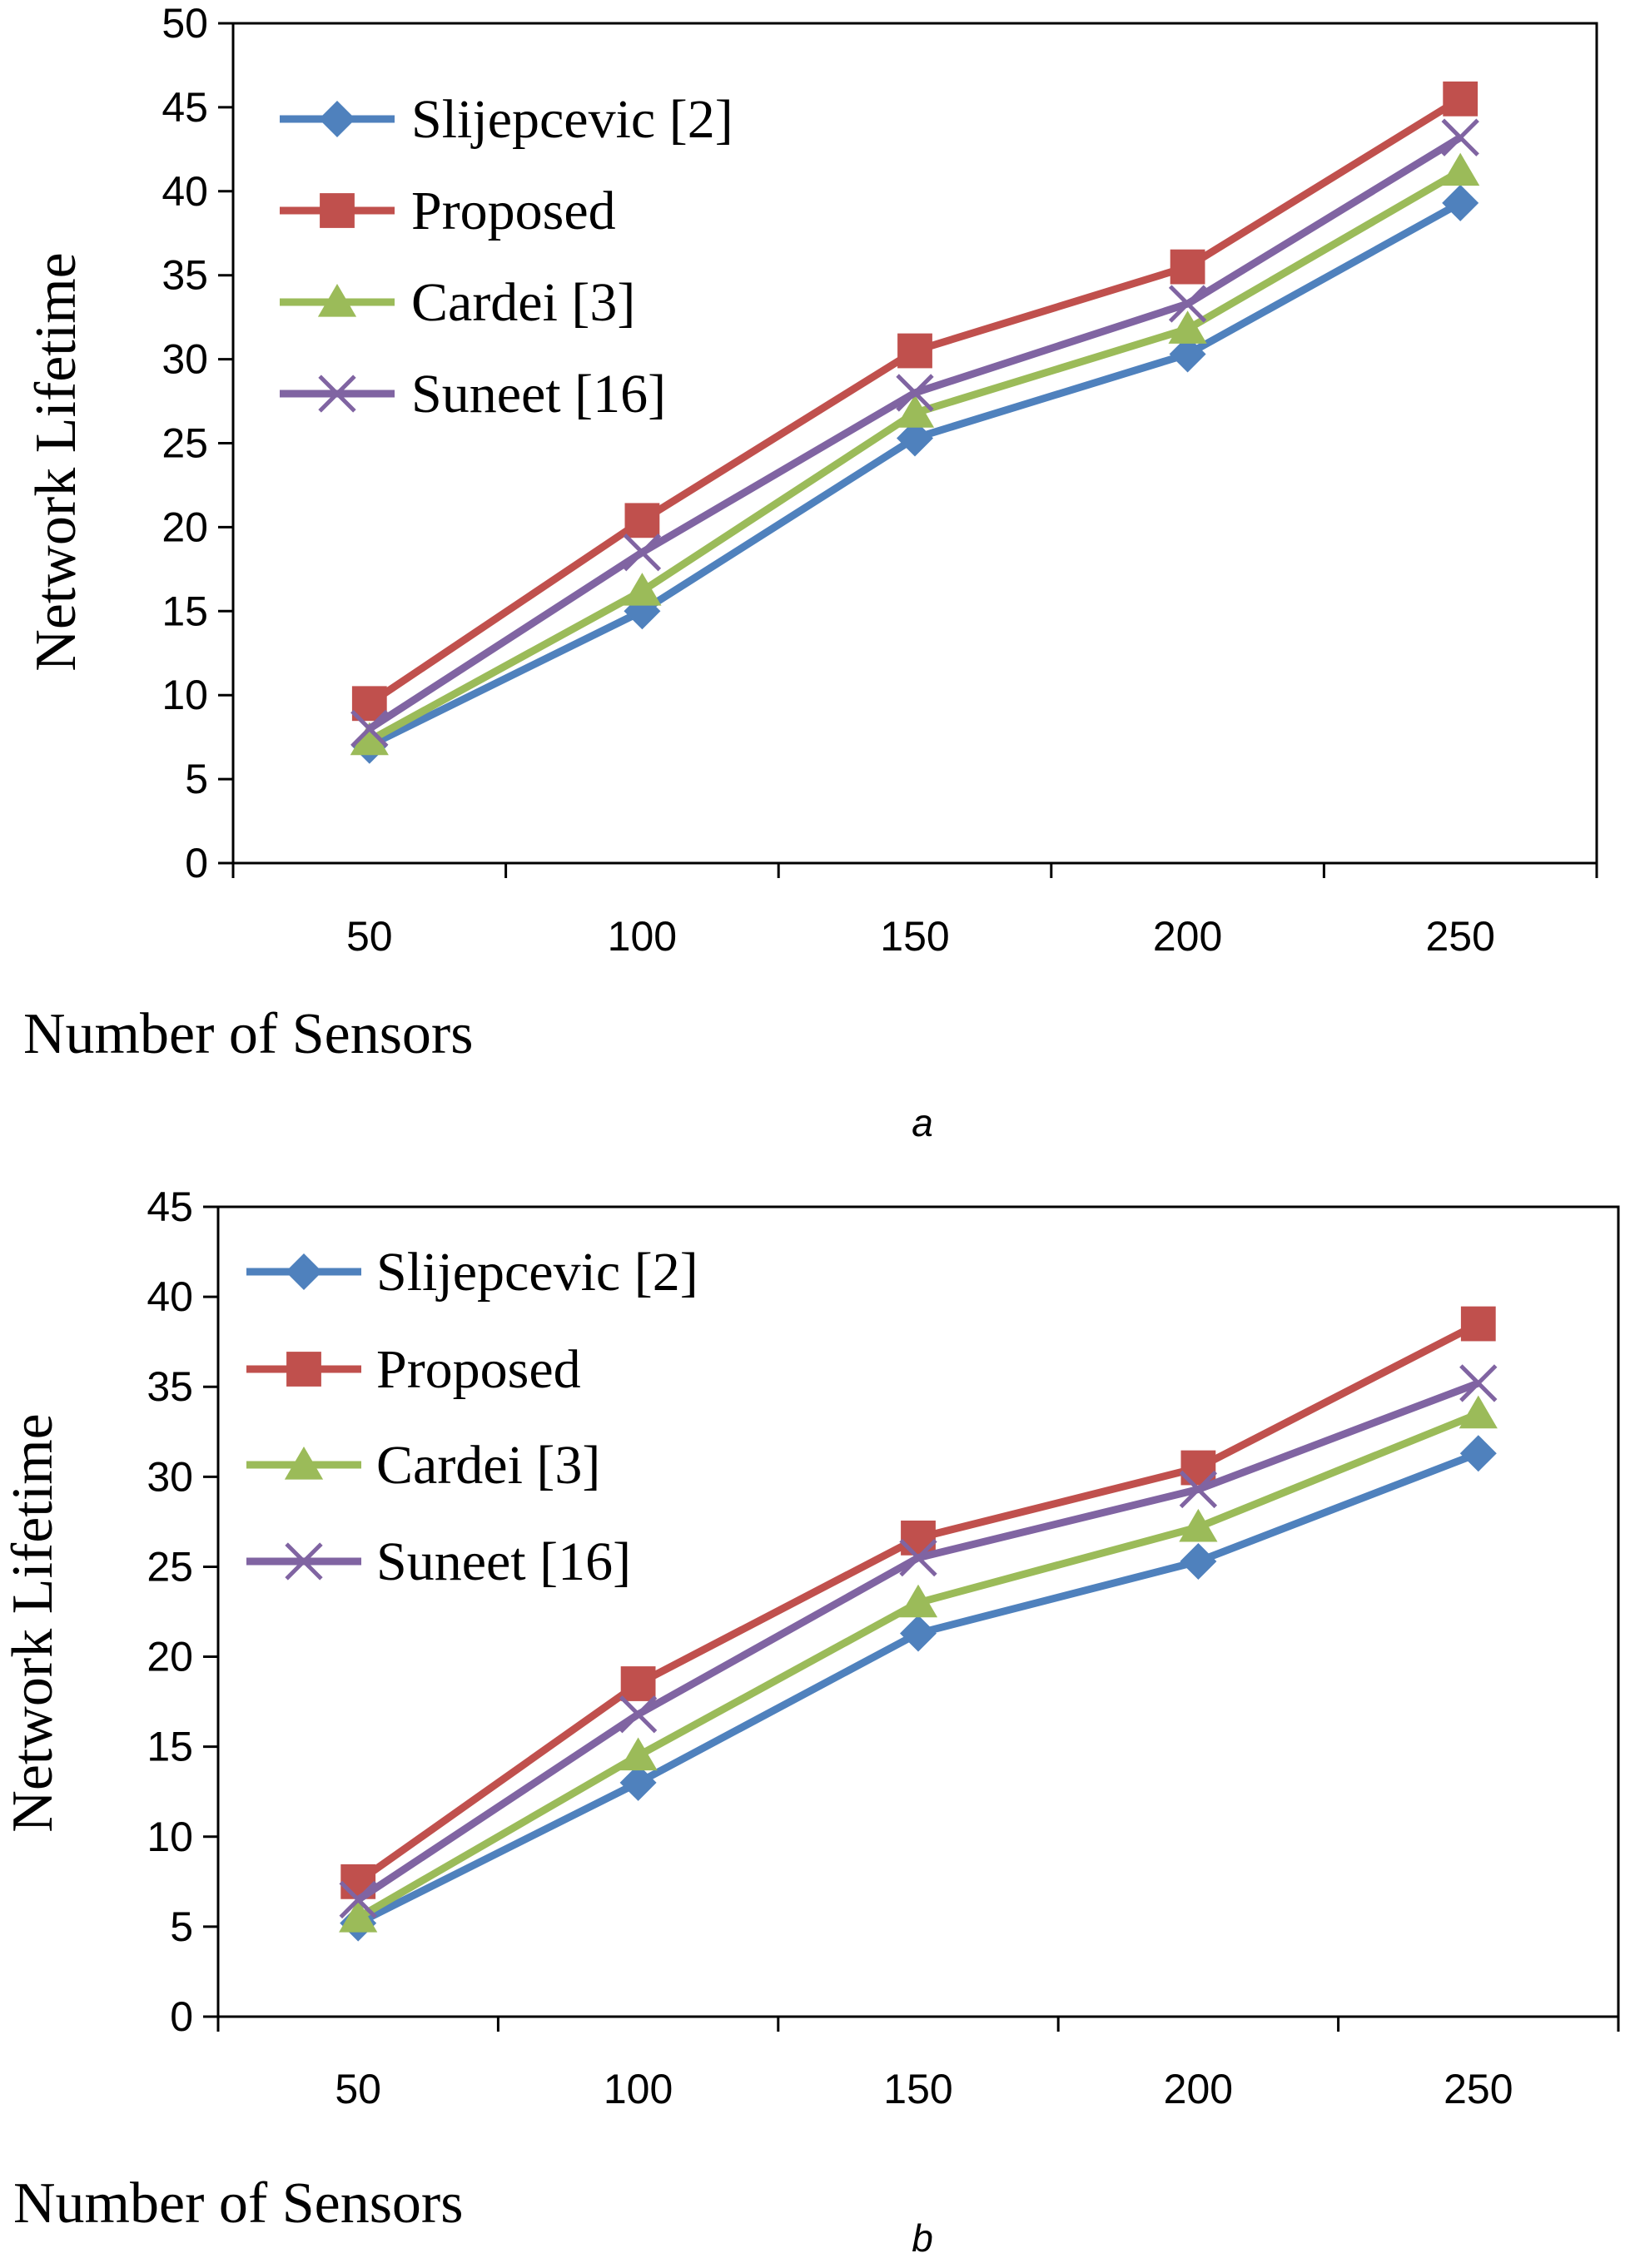 This screenshot has width=1630, height=2268. What do you see at coordinates (170, 1747) in the screenshot?
I see `y-tick-label: 15` at bounding box center [170, 1747].